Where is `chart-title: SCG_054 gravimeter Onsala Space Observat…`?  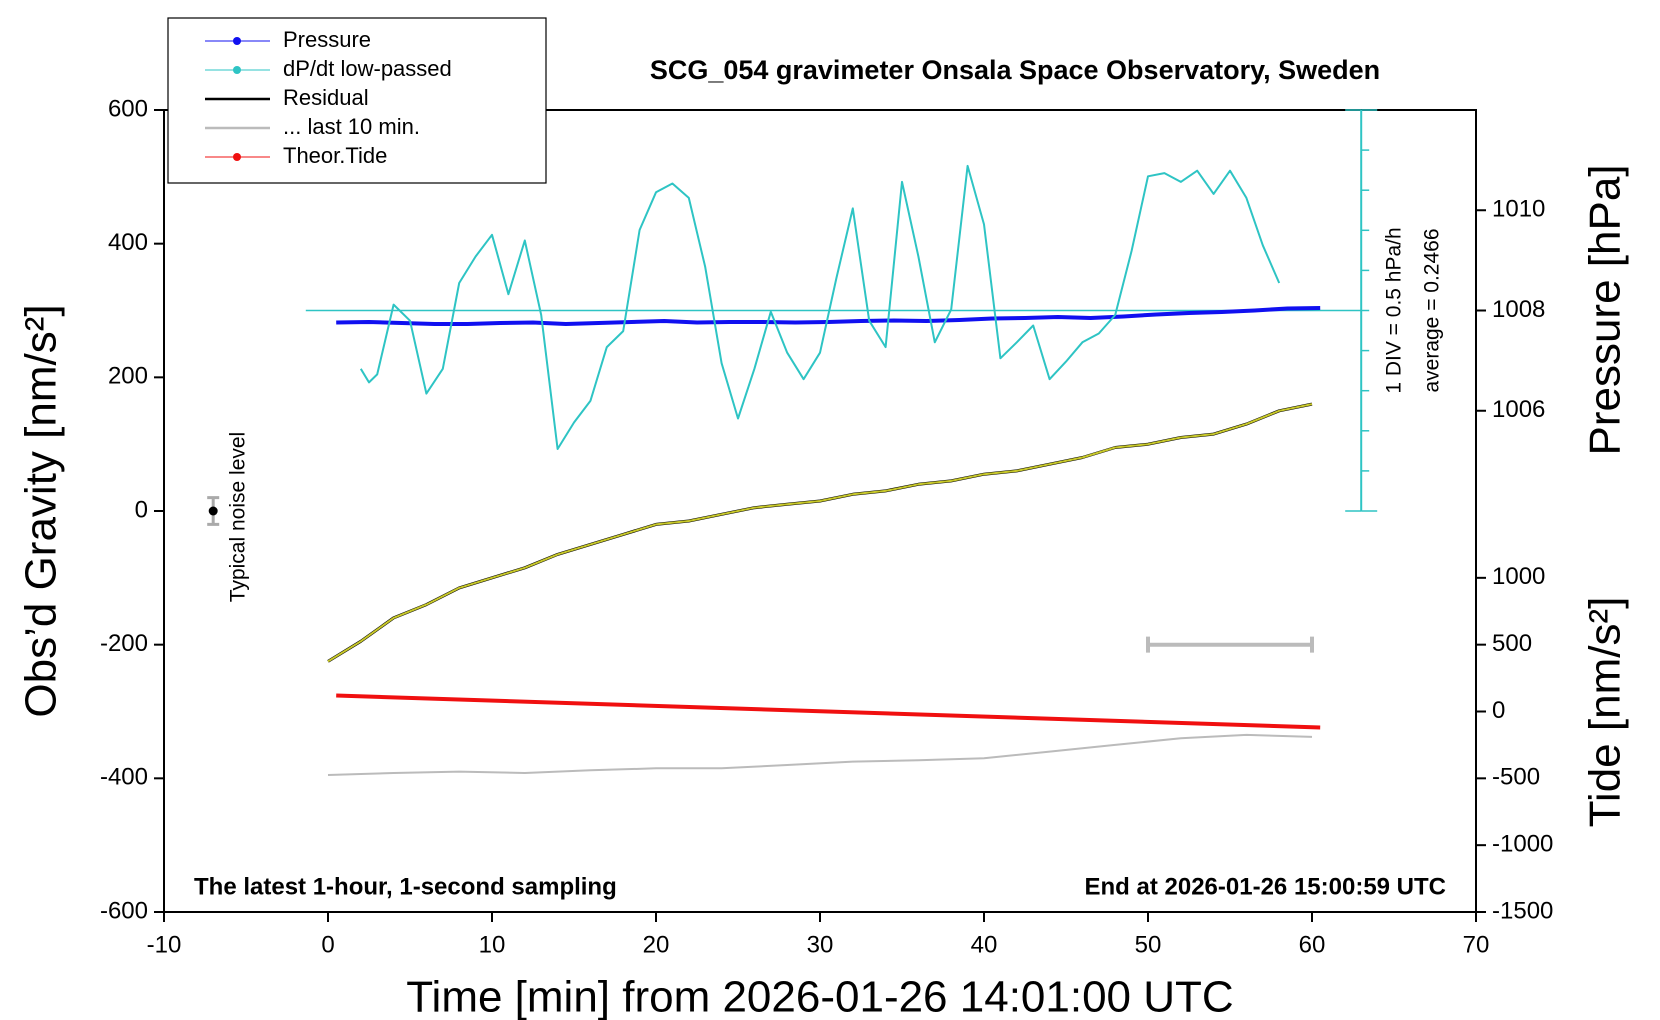
chart-title: SCG_054 gravimeter Onsala Space Observat… is located at coordinates (1015, 70).